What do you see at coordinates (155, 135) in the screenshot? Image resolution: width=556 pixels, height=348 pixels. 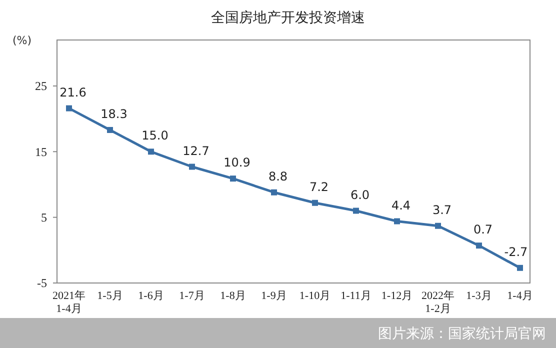 I see `data-label: 15.0` at bounding box center [155, 135].